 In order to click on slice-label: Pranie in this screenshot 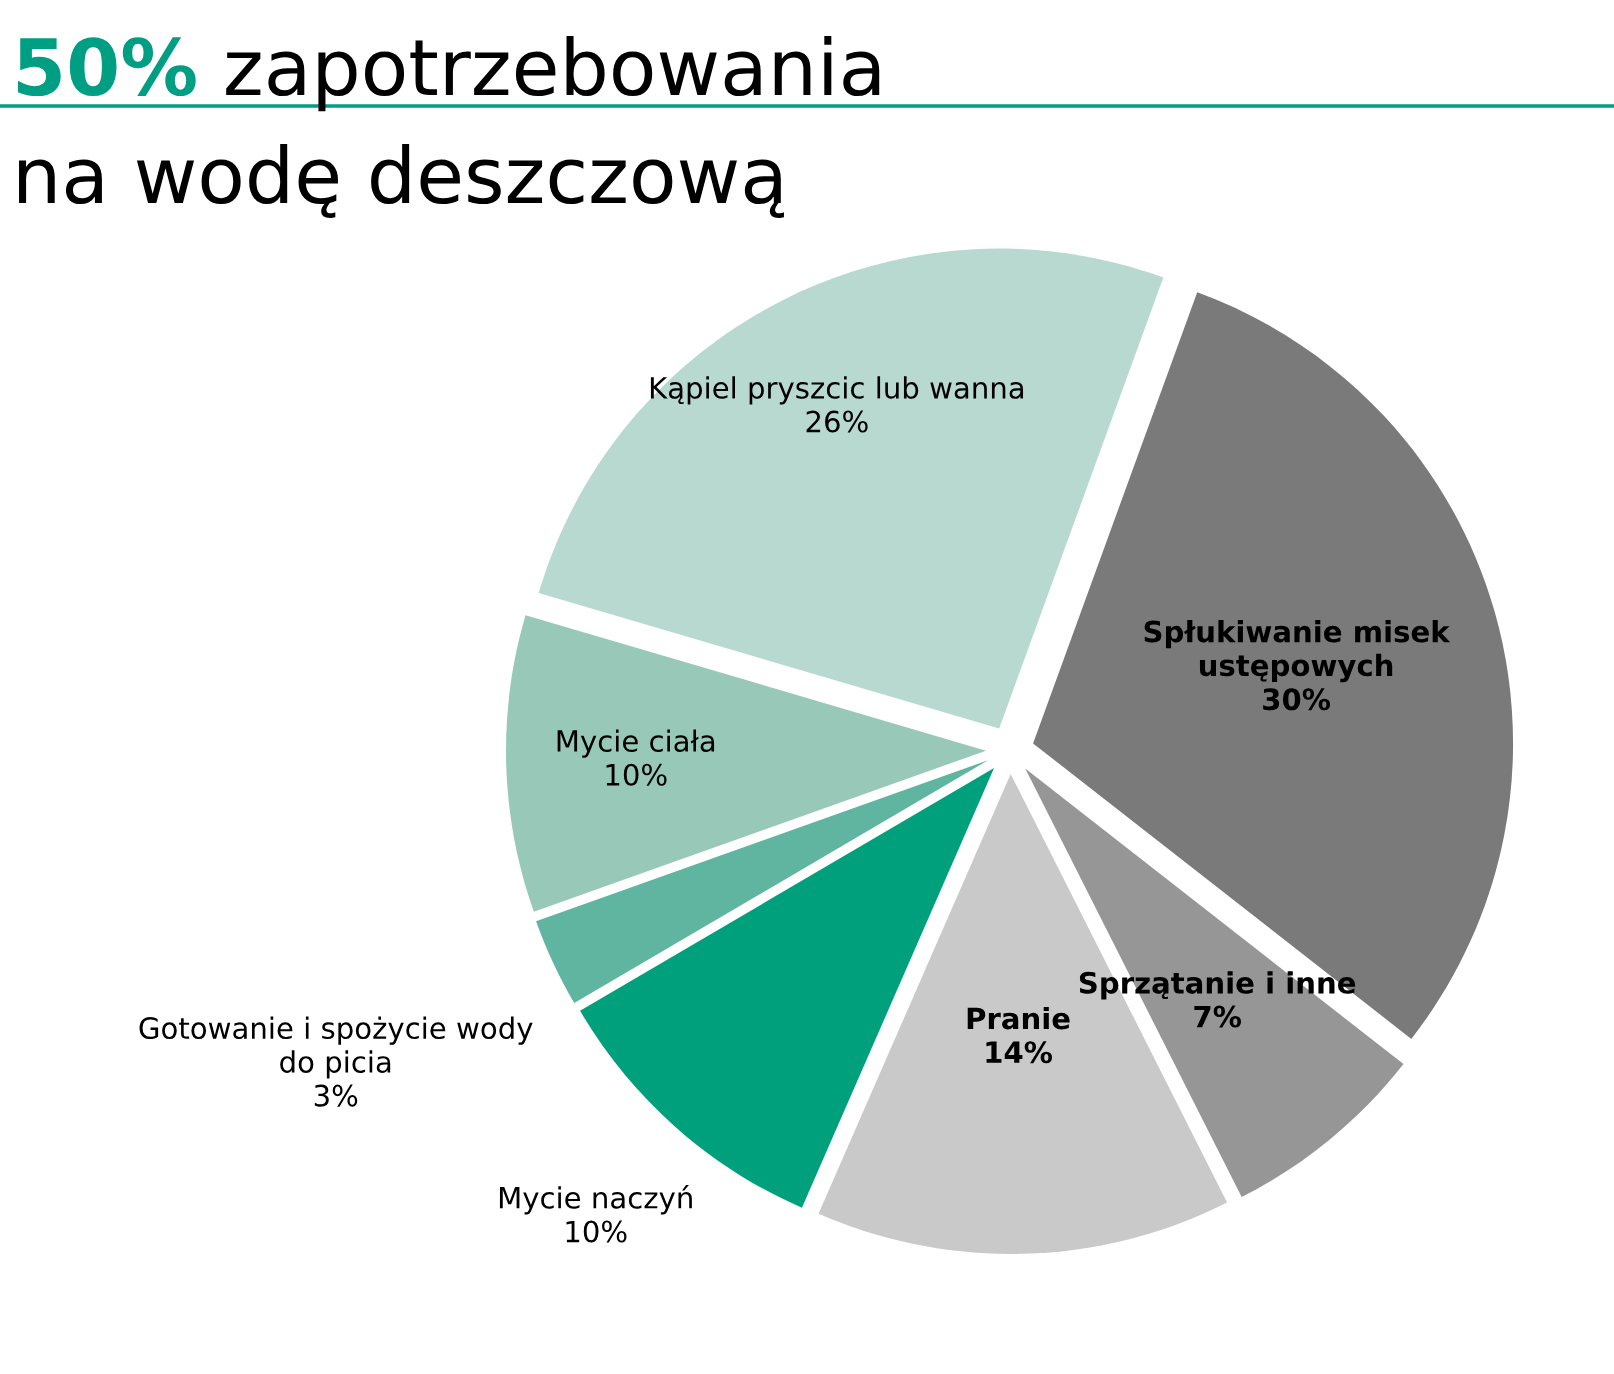, I will do `click(1018, 1018)`.